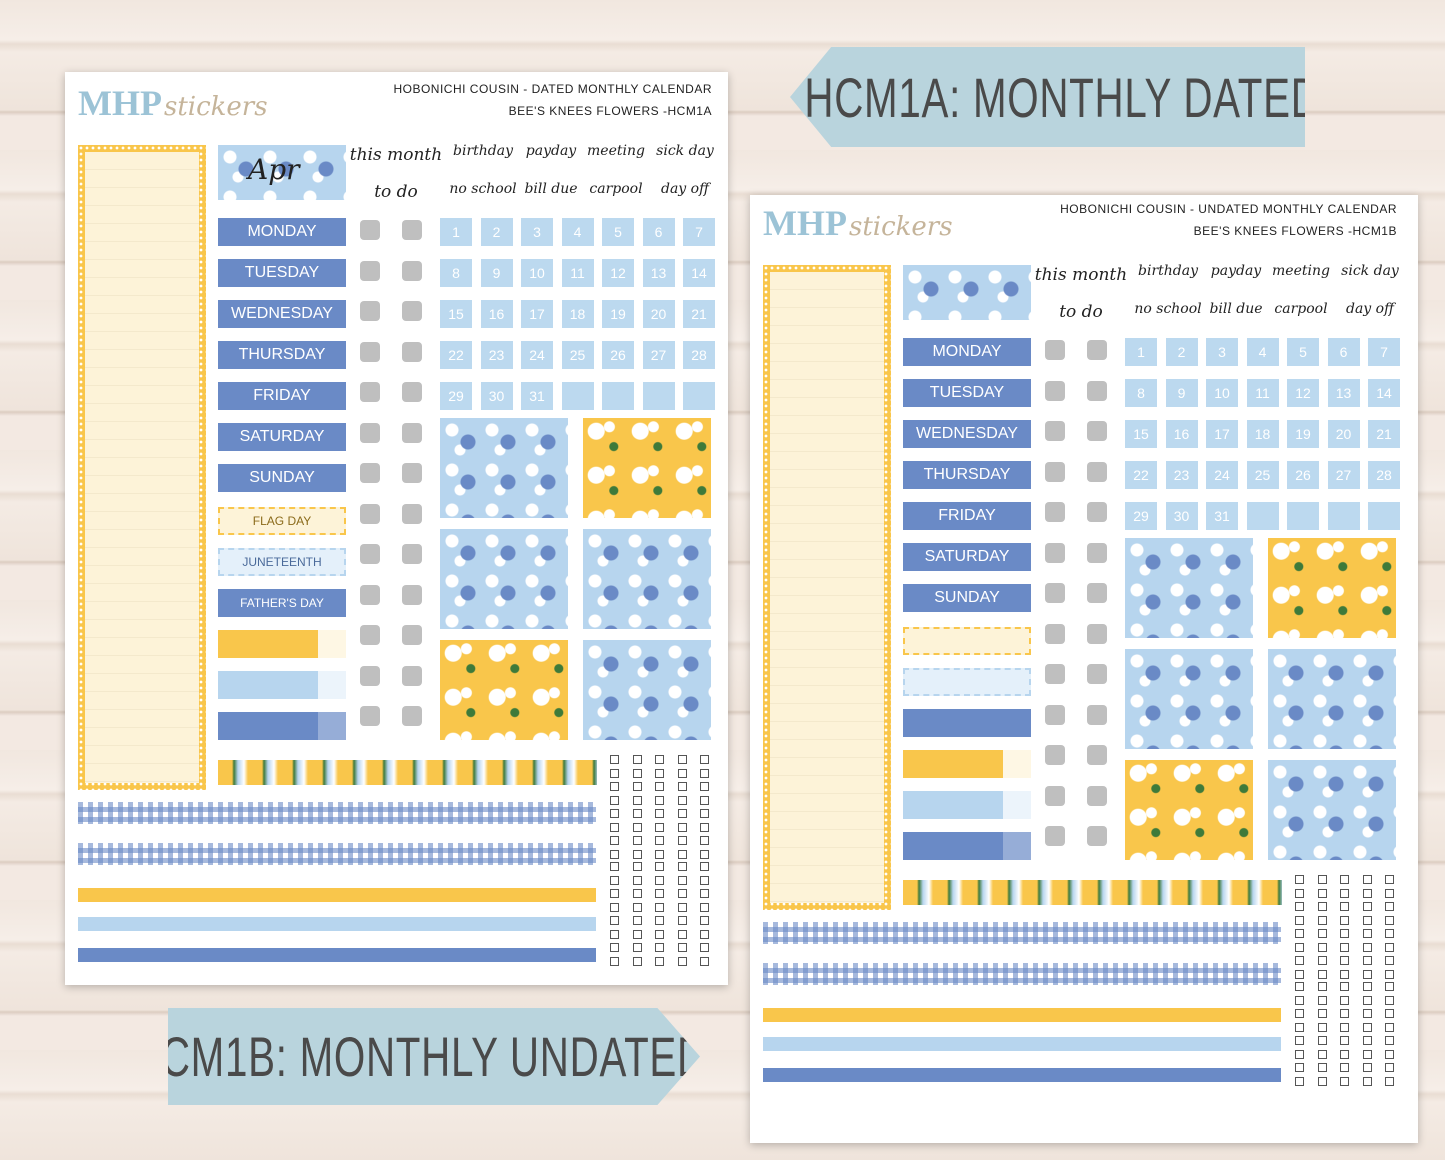  I want to click on date-sticker: 22, so click(1141, 475).